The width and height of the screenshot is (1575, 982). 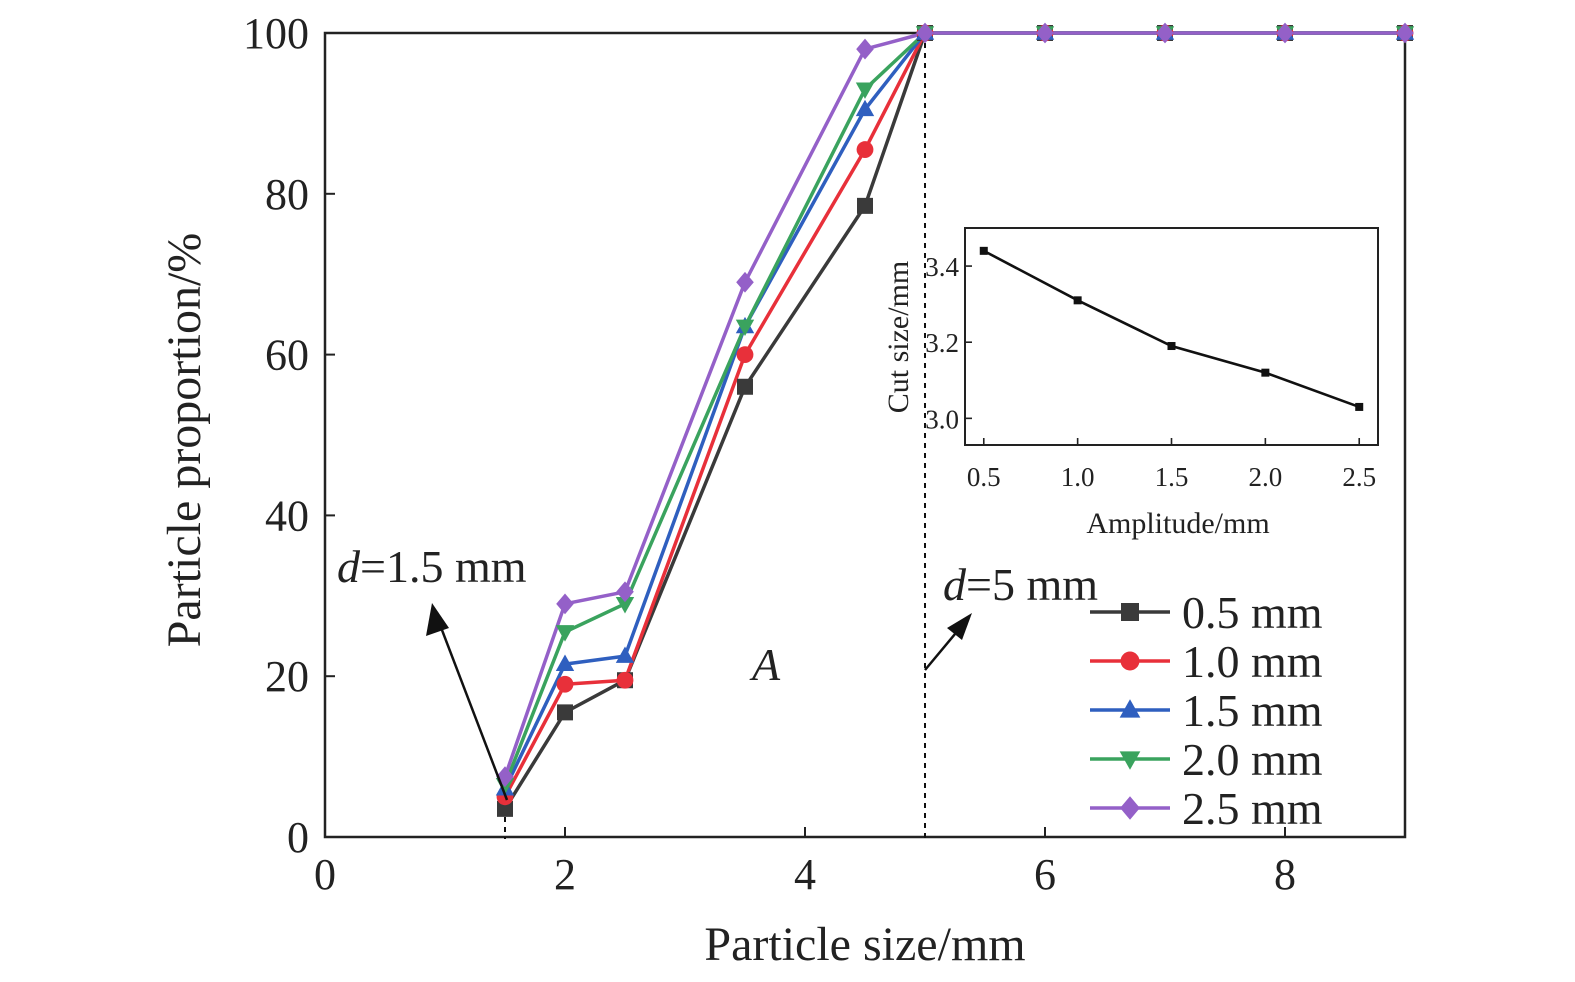 What do you see at coordinates (864, 944) in the screenshot?
I see `main-x-axis-title: Particle size/mm` at bounding box center [864, 944].